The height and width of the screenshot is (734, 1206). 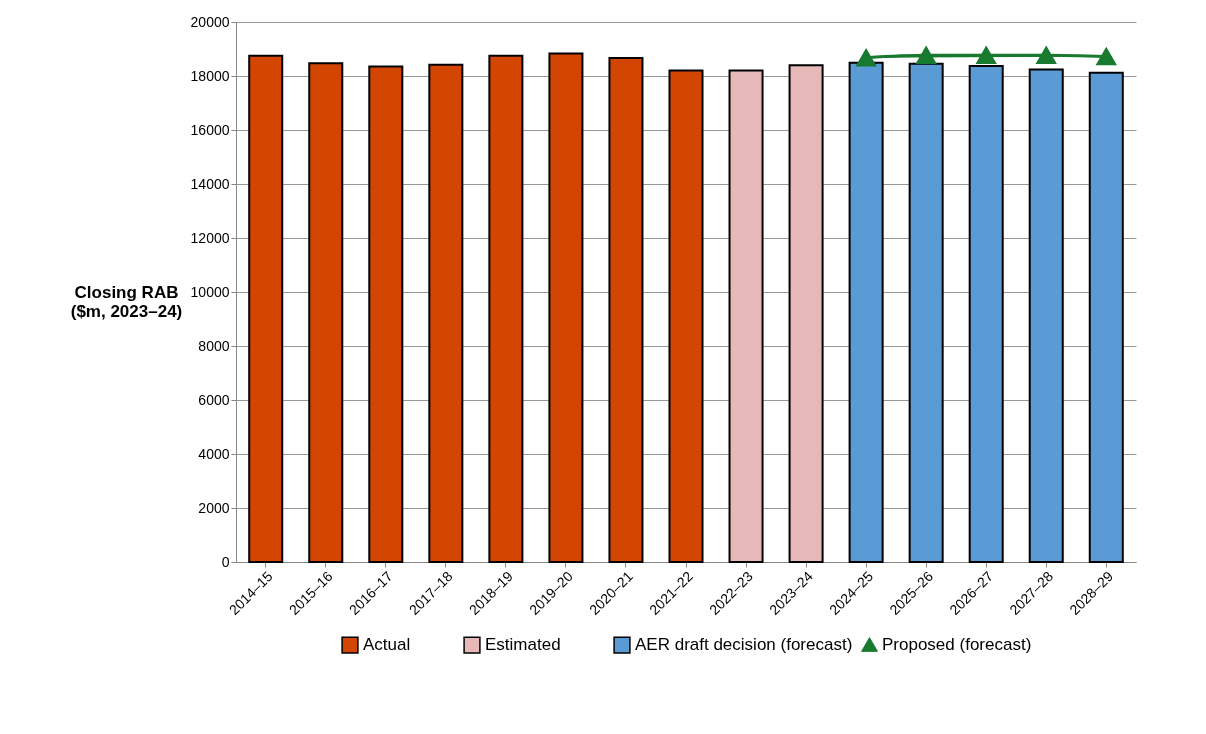 I want to click on y-tick-label: 16000, so click(x=210, y=129).